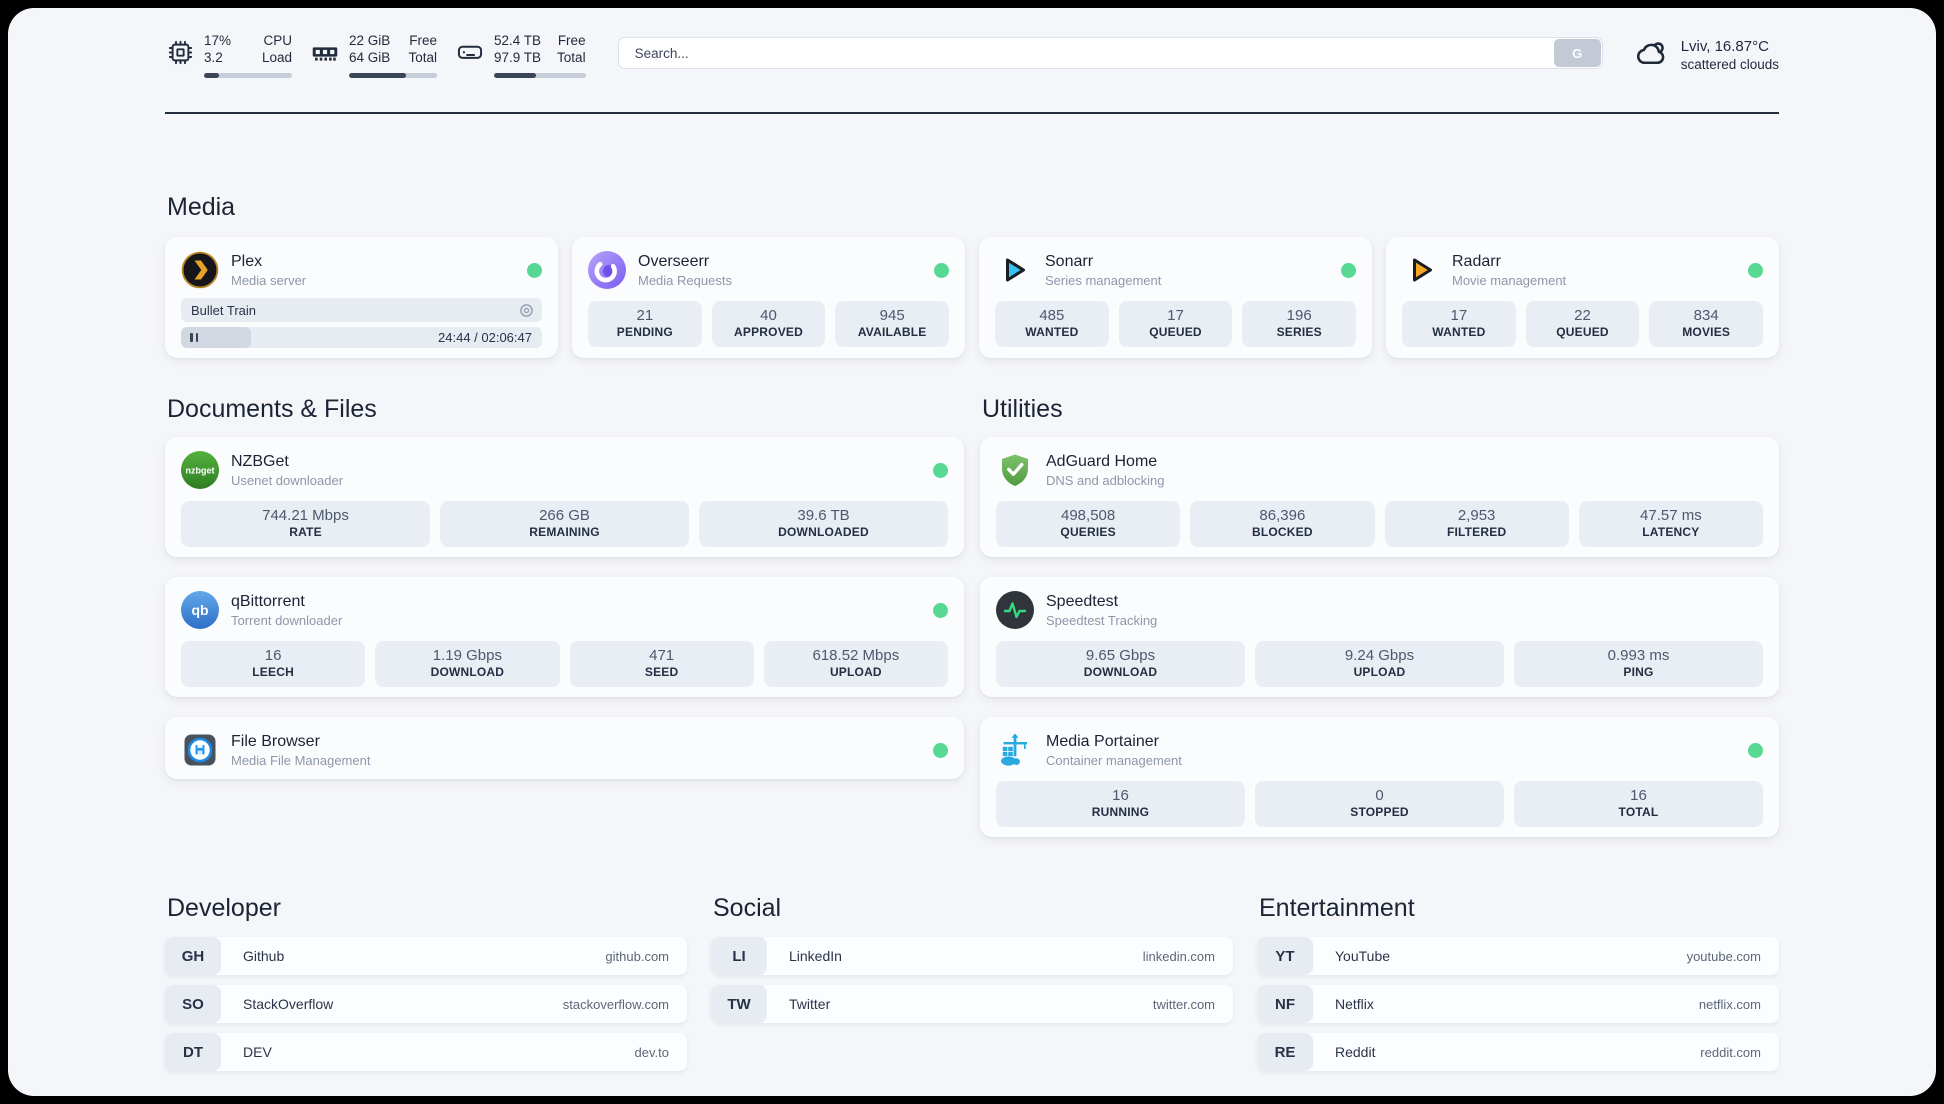 The image size is (1944, 1104). Describe the element at coordinates (739, 956) in the screenshot. I see `link-badge: LI` at that location.